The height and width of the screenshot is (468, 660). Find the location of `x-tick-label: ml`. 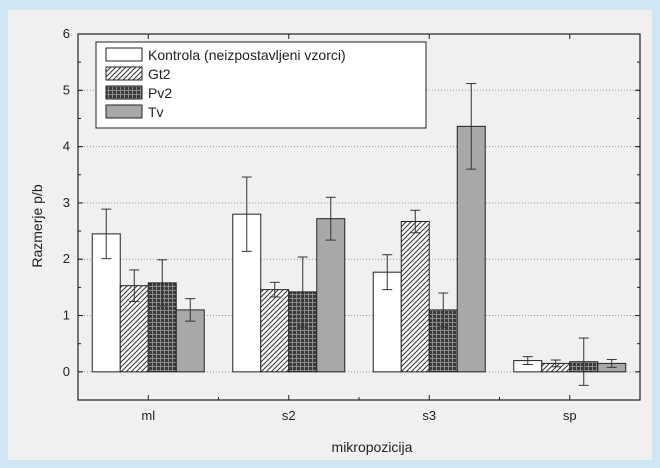

x-tick-label: ml is located at coordinates (148, 415).